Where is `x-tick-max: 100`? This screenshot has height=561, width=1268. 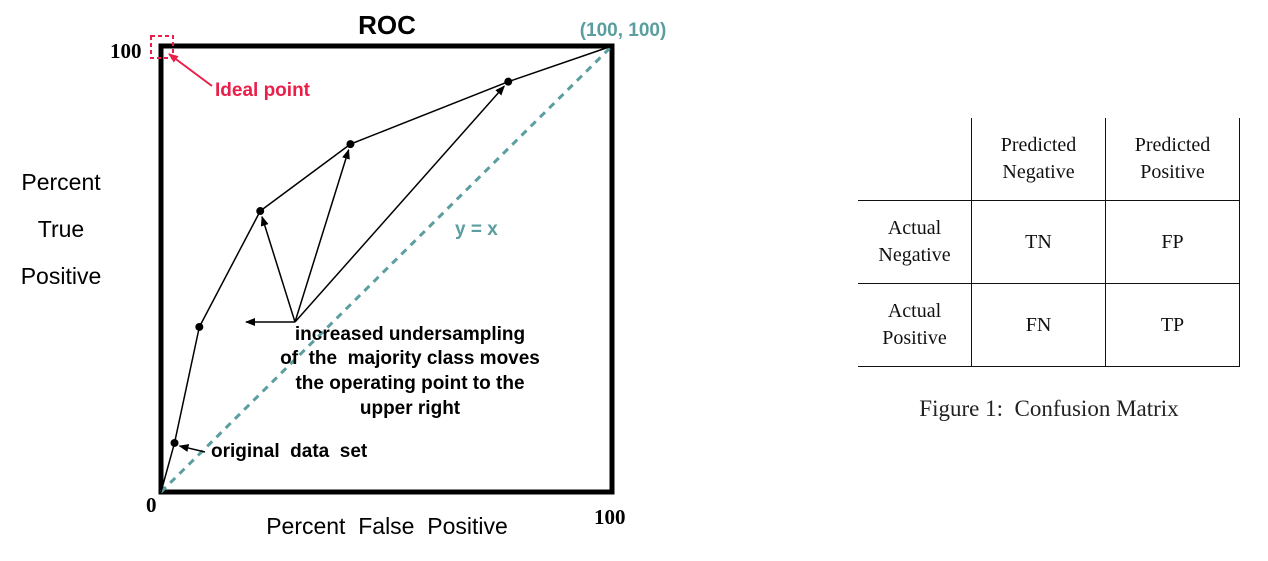 x-tick-max: 100 is located at coordinates (610, 517).